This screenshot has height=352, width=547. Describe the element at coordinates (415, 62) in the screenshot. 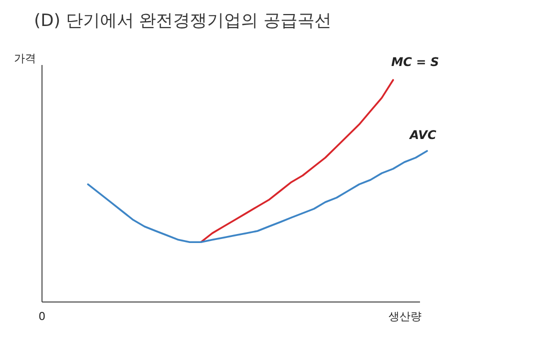

I see `series-label: MC = S` at that location.